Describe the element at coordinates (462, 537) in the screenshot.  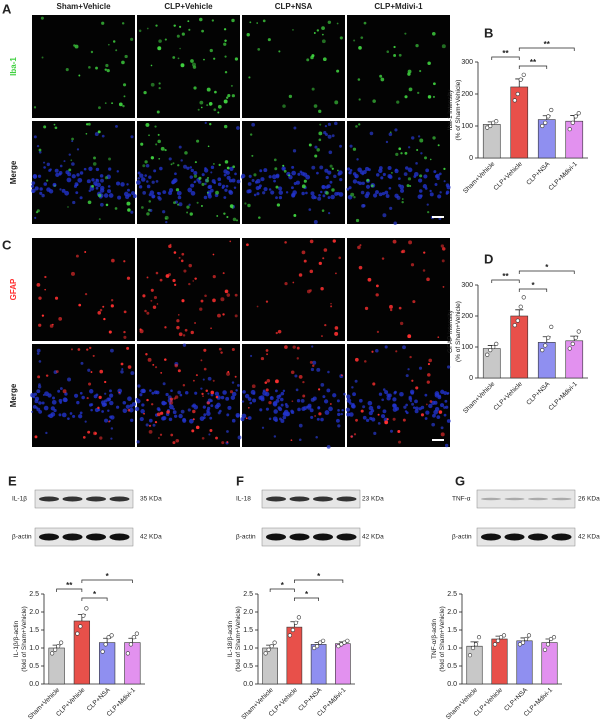
I see `blot-label: β-actin` at that location.